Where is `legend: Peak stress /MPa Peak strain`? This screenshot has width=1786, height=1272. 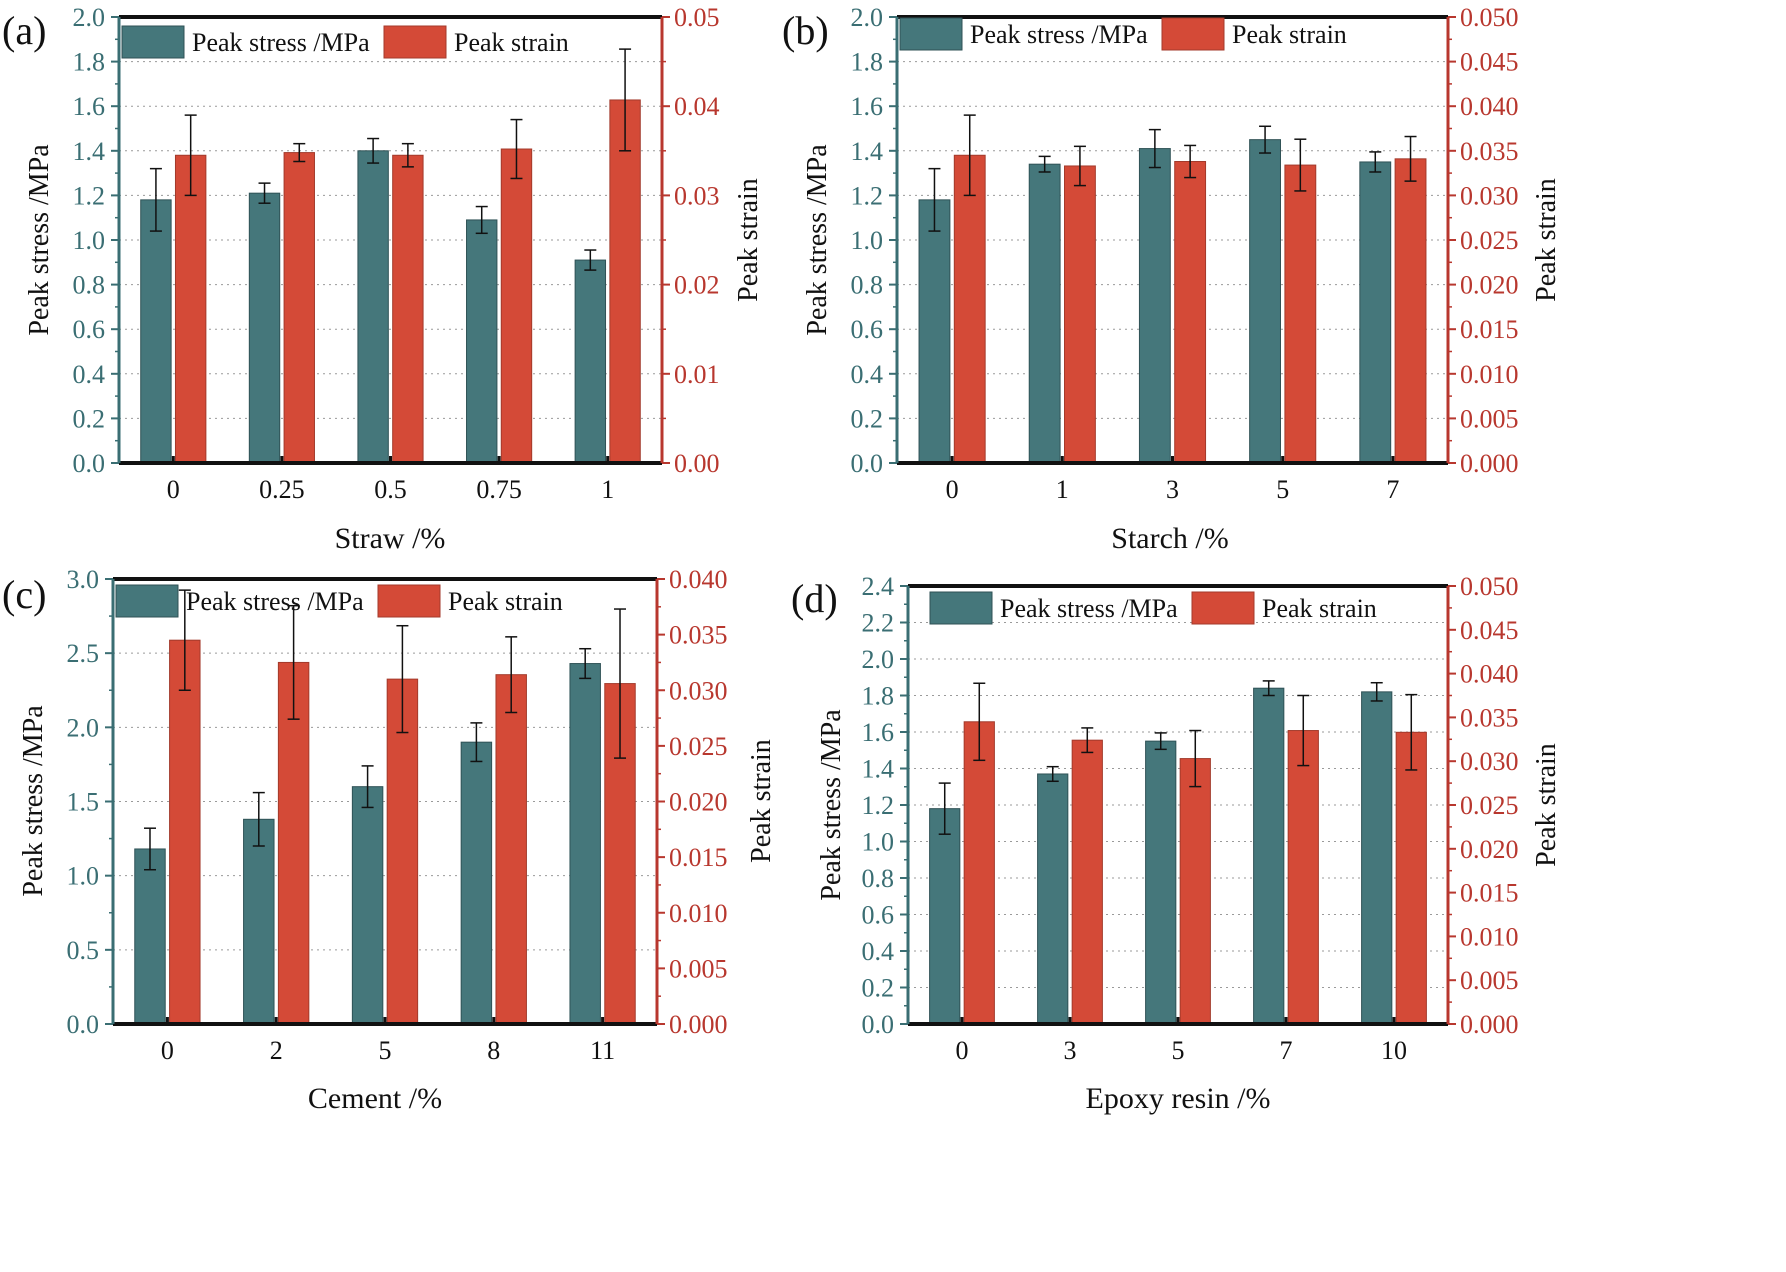
legend: Peak stress /MPa Peak strain is located at coordinates (339, 601).